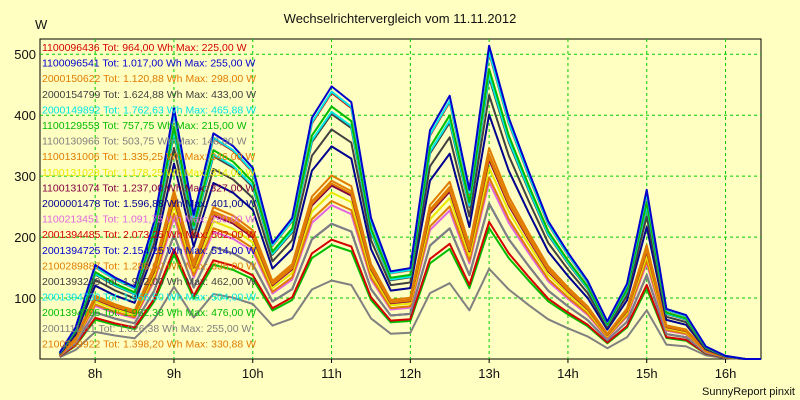 This screenshot has width=800, height=400. I want to click on legend-max-value: 514,00 W, so click(233, 251).